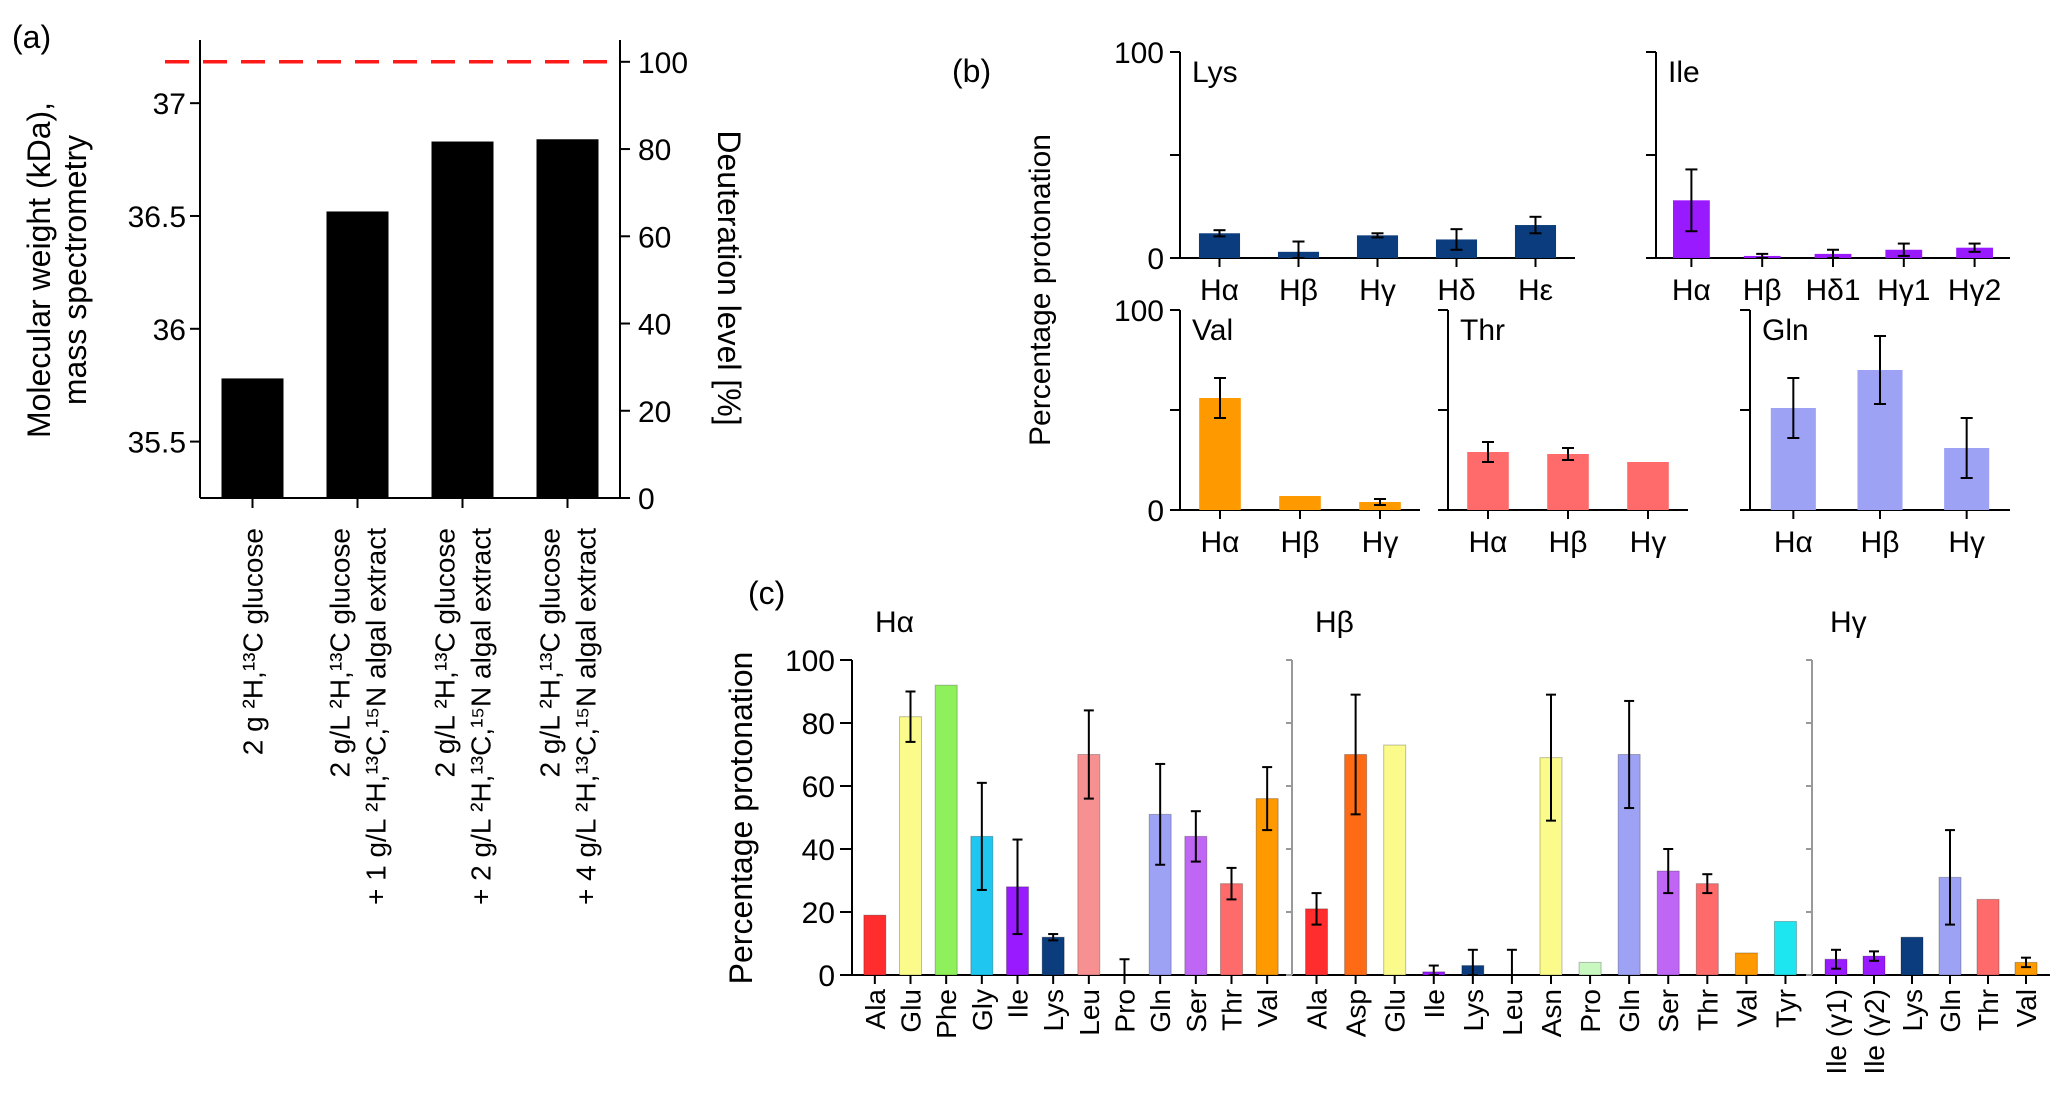 The image size is (2067, 1105). Describe the element at coordinates (1785, 1008) in the screenshot. I see `c-category-label: Tyr` at that location.